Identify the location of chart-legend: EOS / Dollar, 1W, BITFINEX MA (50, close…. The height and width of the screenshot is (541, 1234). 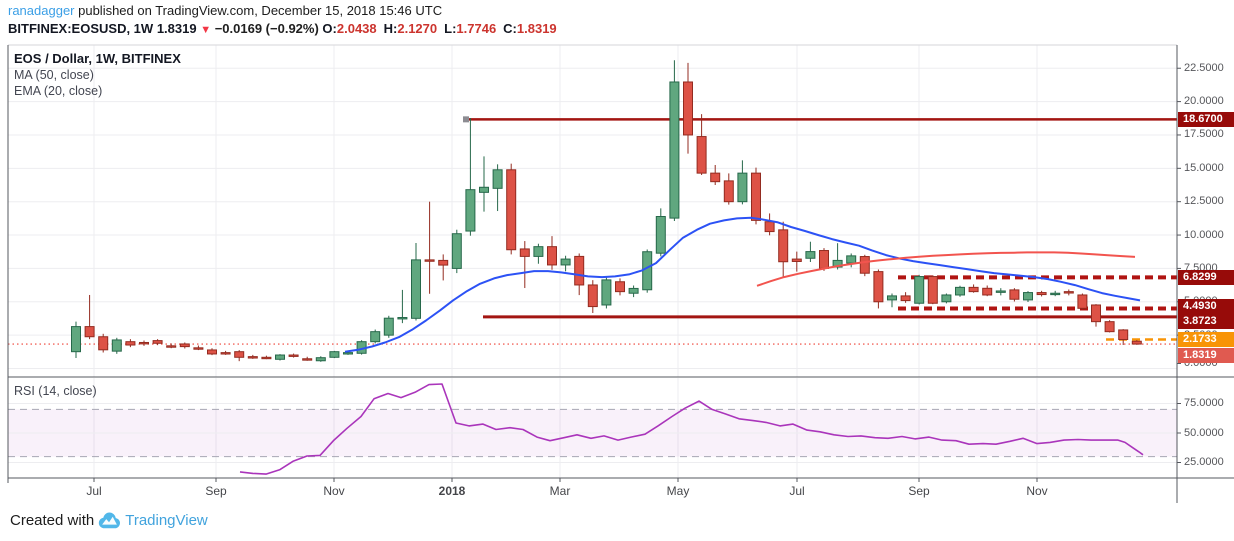
(97, 74).